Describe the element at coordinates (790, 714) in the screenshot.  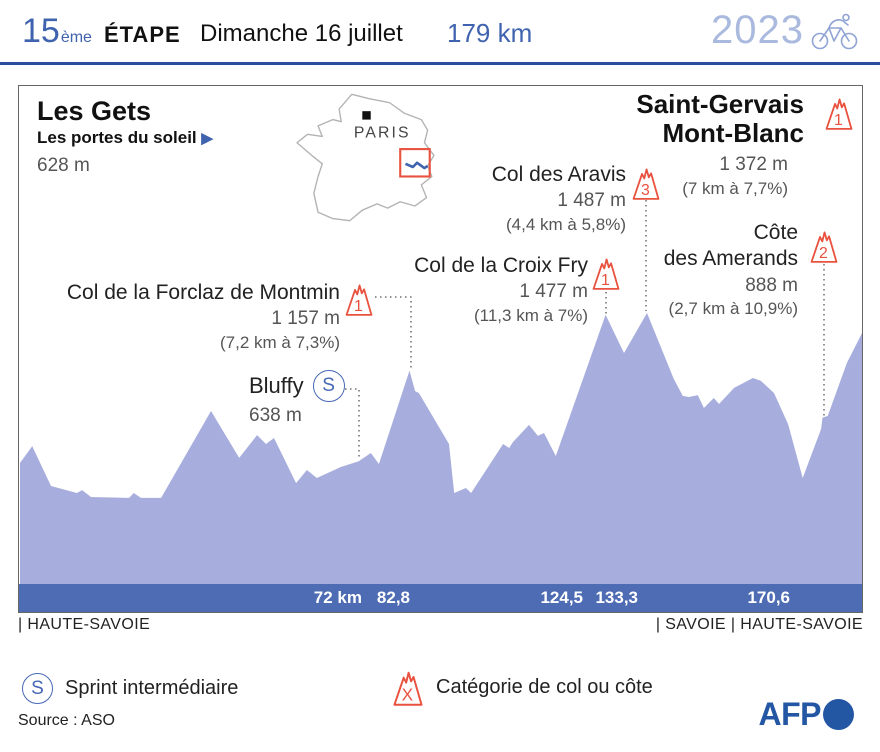
I see `afp-logo-text: AFP` at that location.